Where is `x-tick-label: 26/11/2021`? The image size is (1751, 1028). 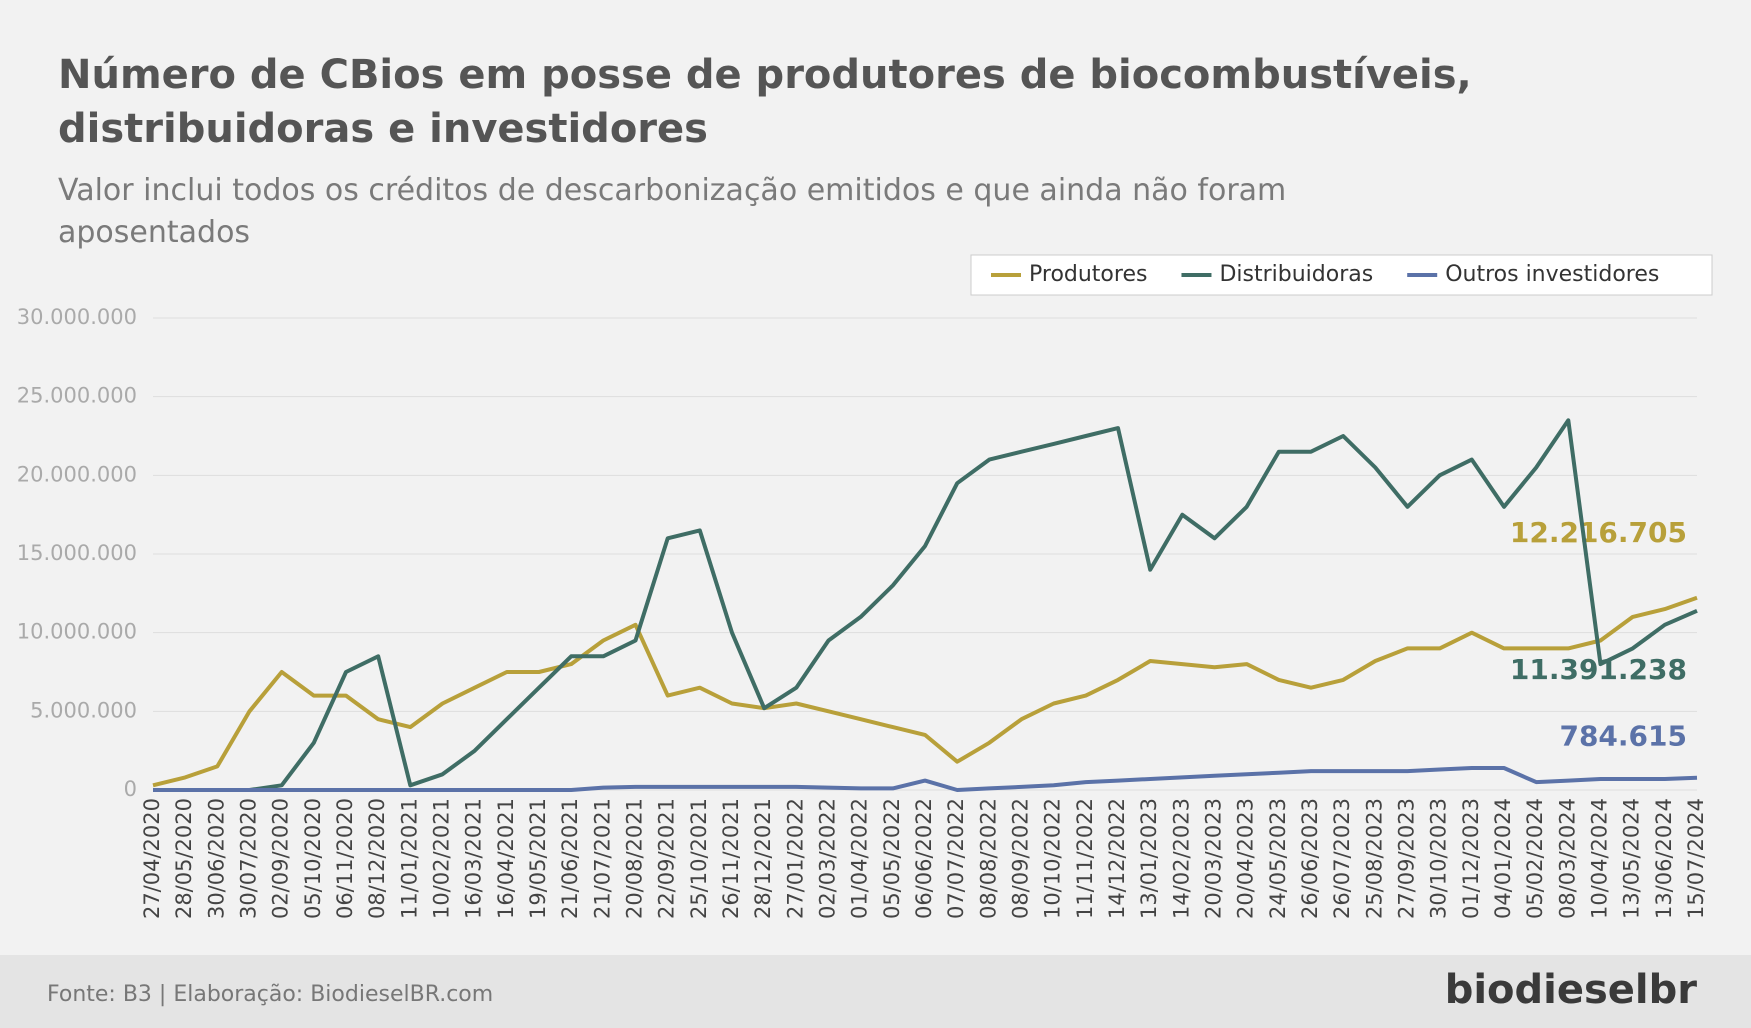
x-tick-label: 26/11/2021 is located at coordinates (731, 858).